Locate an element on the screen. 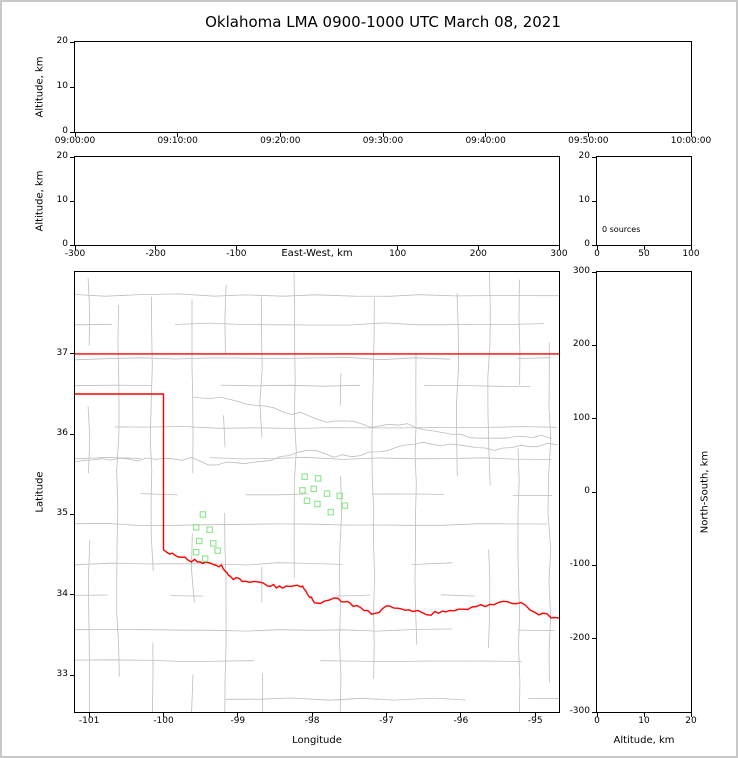 This screenshot has height=758, width=738. tick-label: -96 is located at coordinates (461, 721).